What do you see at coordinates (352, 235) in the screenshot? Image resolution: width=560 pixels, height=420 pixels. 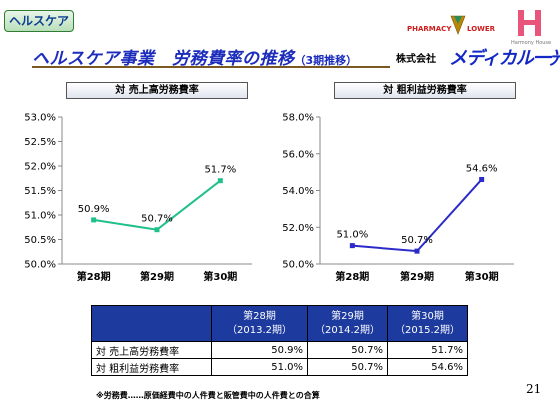 I see `data-label: 51.0%` at bounding box center [352, 235].